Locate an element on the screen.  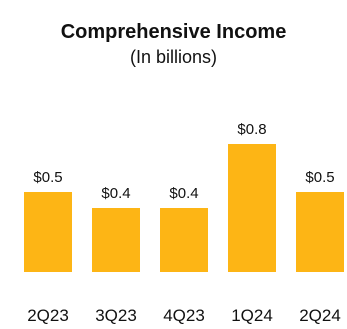
data-label-3Q23: $0.4 is located at coordinates (115, 193).